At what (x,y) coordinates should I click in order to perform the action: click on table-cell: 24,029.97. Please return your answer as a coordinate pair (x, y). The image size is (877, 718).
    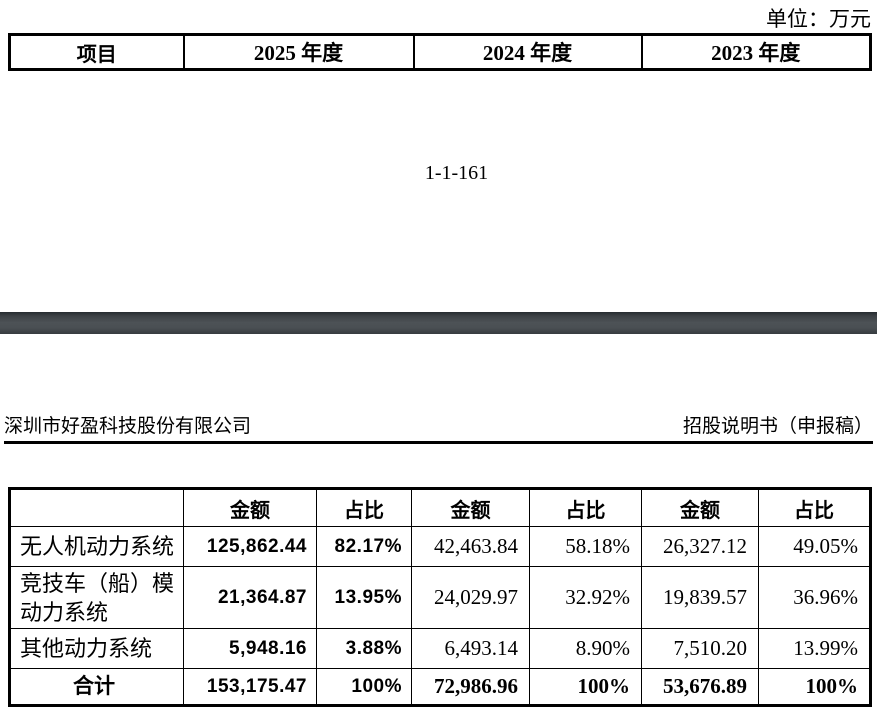
    Looking at the image, I should click on (470, 597).